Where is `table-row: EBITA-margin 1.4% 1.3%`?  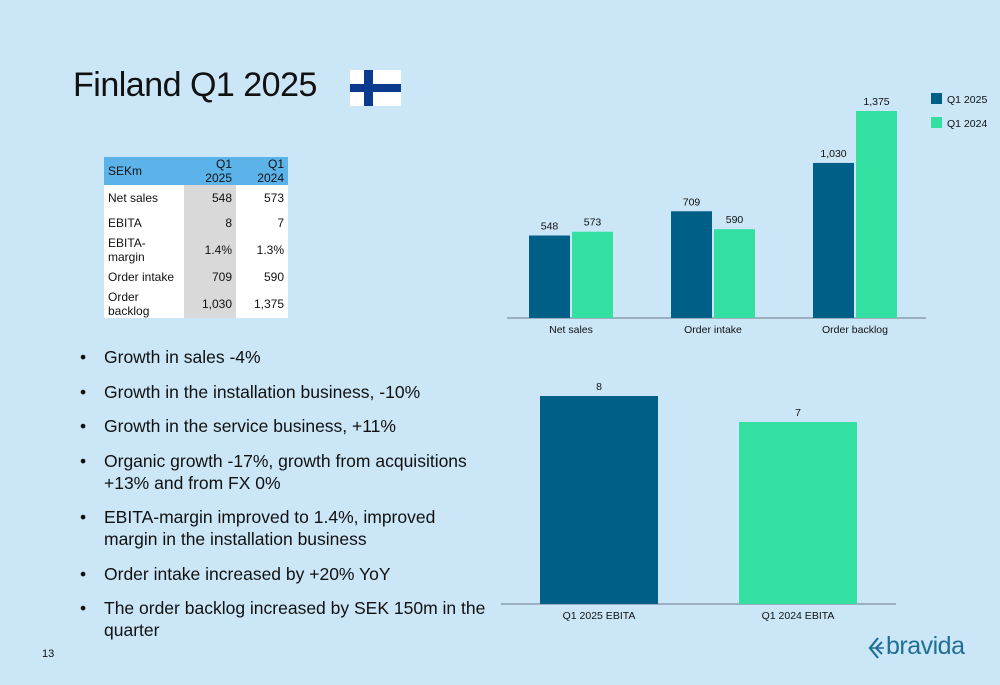 table-row: EBITA-margin 1.4% 1.3% is located at coordinates (196, 250).